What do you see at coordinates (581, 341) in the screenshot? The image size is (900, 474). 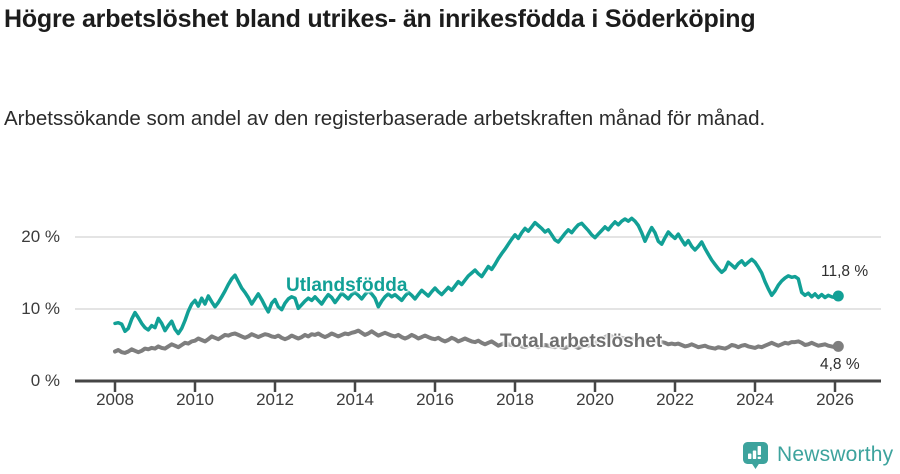 I see `series-label-total-arbetsloshet: Total arbetslöshet` at bounding box center [581, 341].